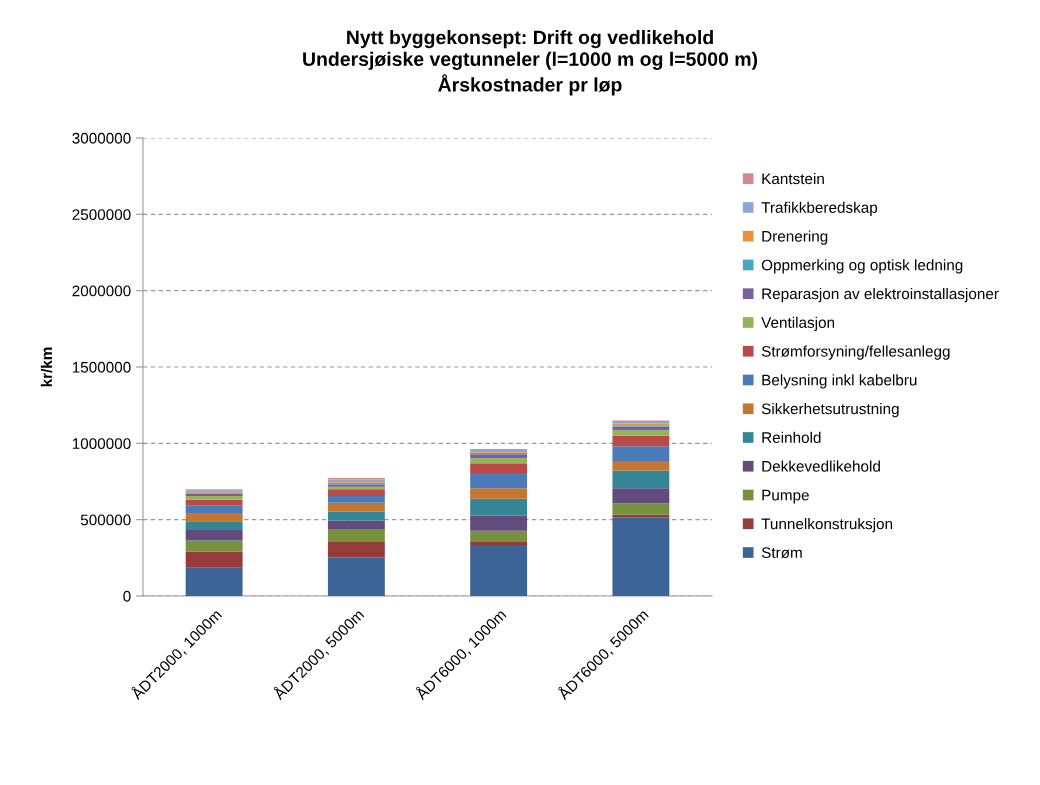 The image size is (1040, 785). I want to click on chart-title: Nytt byggekonsept: Drift og vedlikehold Undersjøiske vegtunneler (l=1000 m og l=5000 m) Årskostnader pr løp, so click(530, 63).